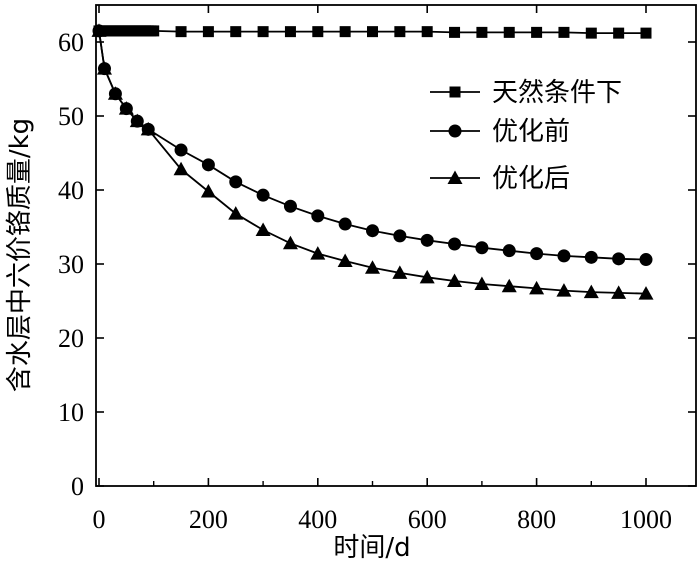 This screenshot has height=569, width=700. What do you see at coordinates (557, 93) in the screenshot?
I see `legend-label: 天然条件下` at bounding box center [557, 93].